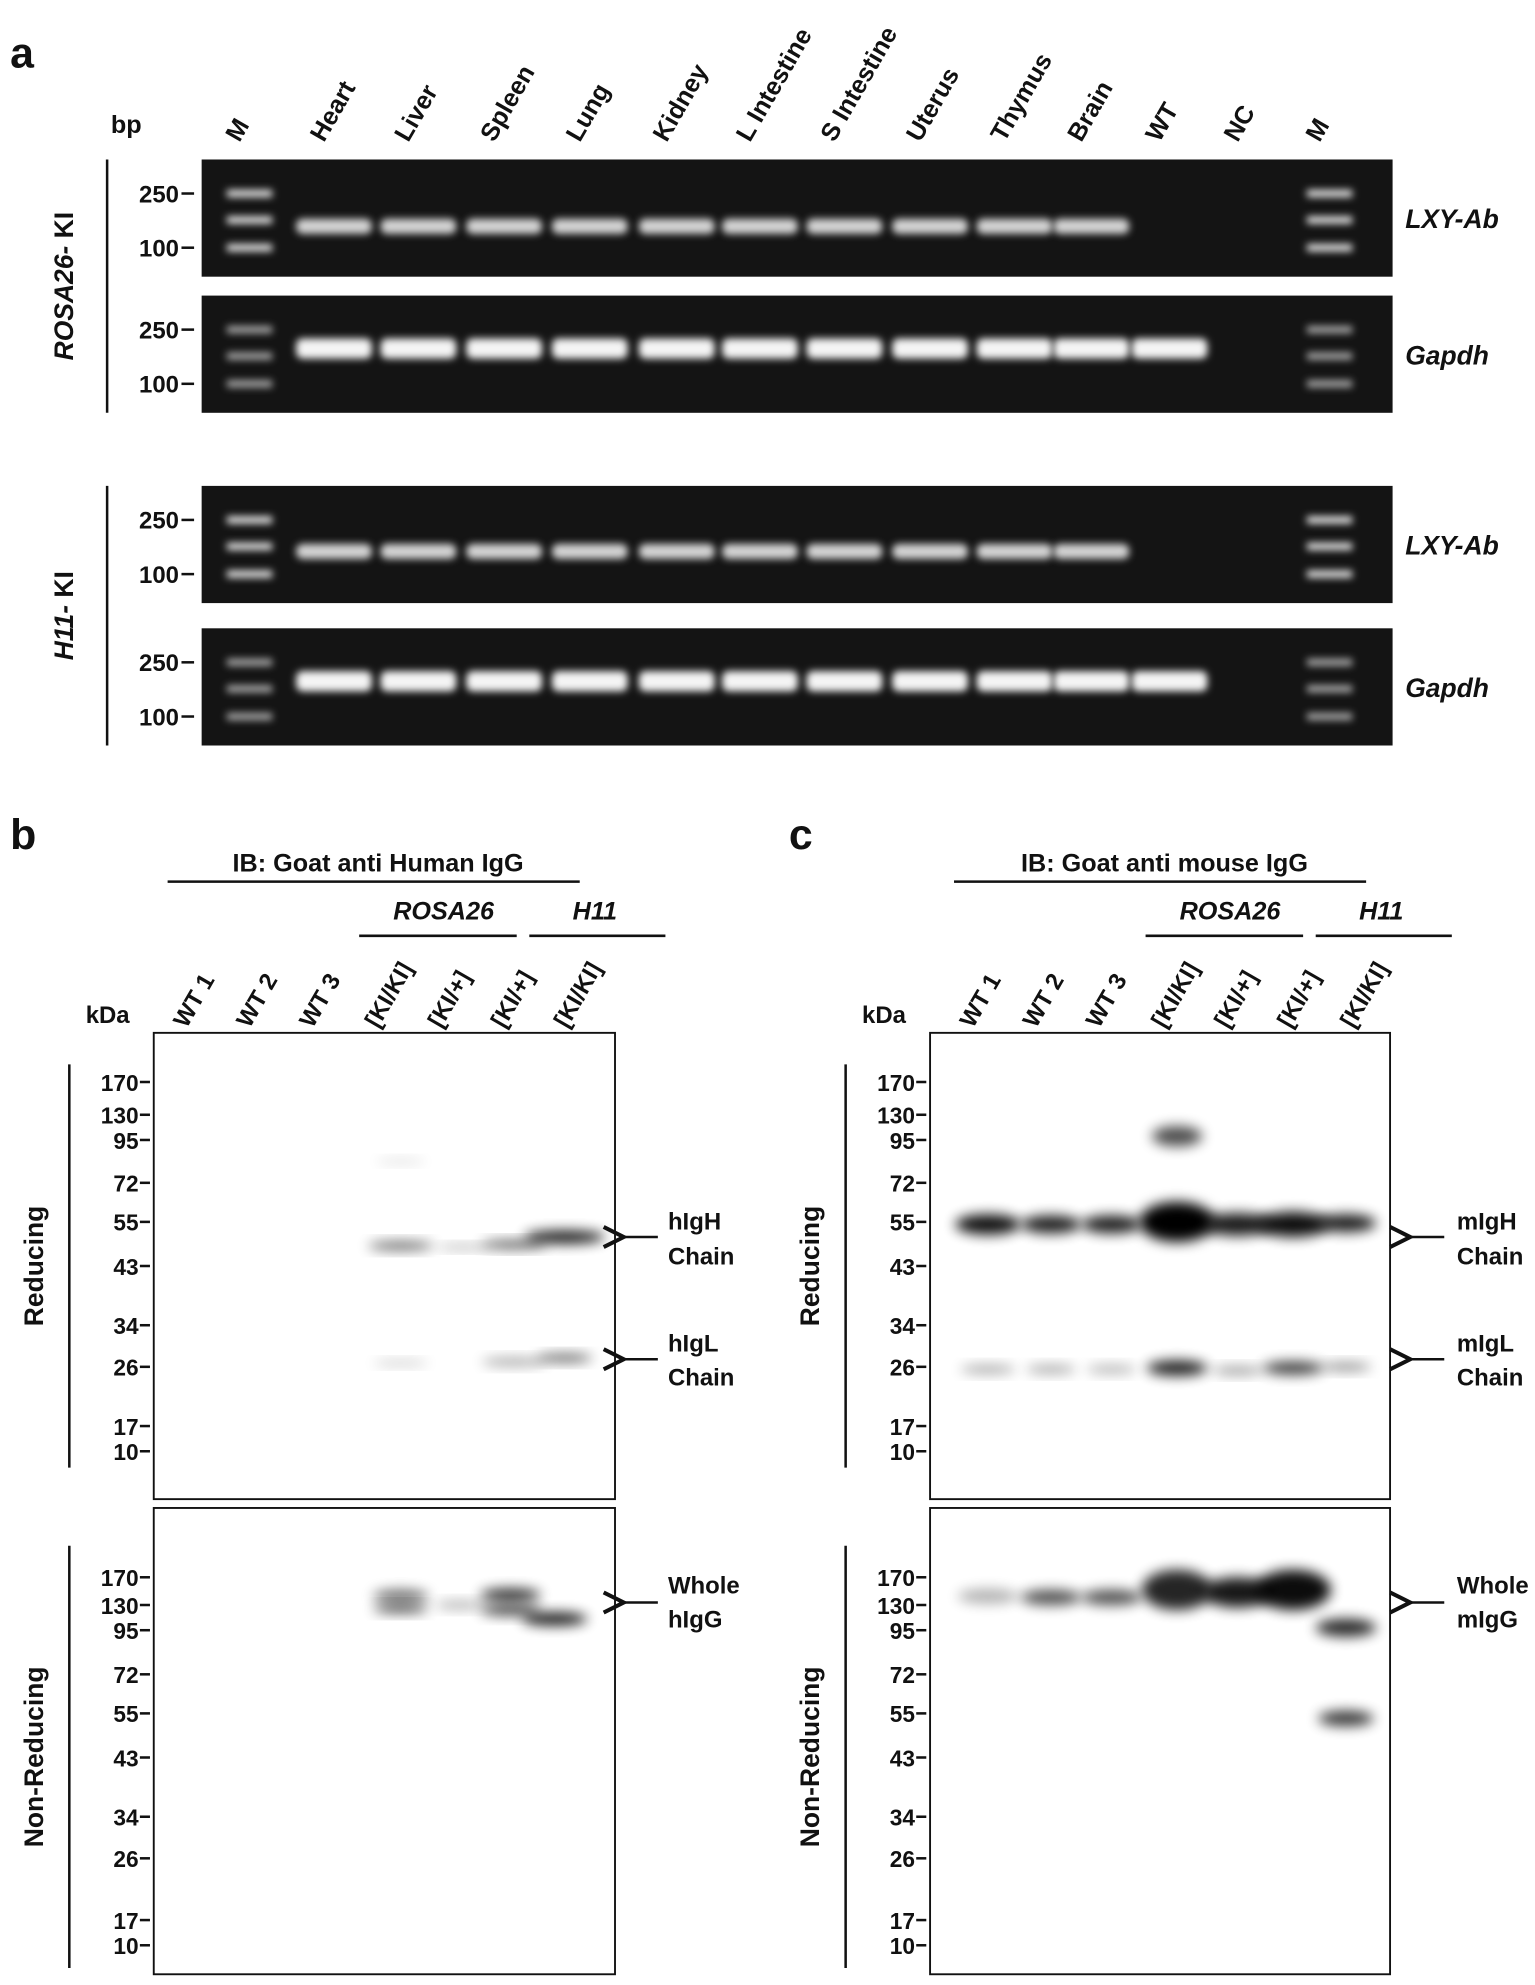 This screenshot has width=1535, height=1985. What do you see at coordinates (120, 1083) in the screenshot?
I see `marker-label: 170` at bounding box center [120, 1083].